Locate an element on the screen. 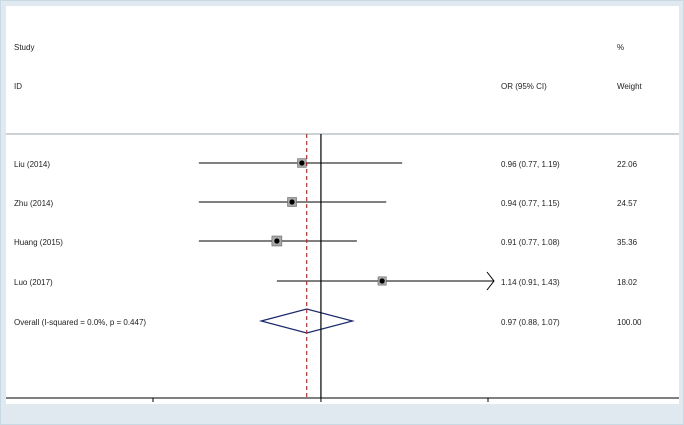  study-label: Luo (2017) is located at coordinates (33, 282).